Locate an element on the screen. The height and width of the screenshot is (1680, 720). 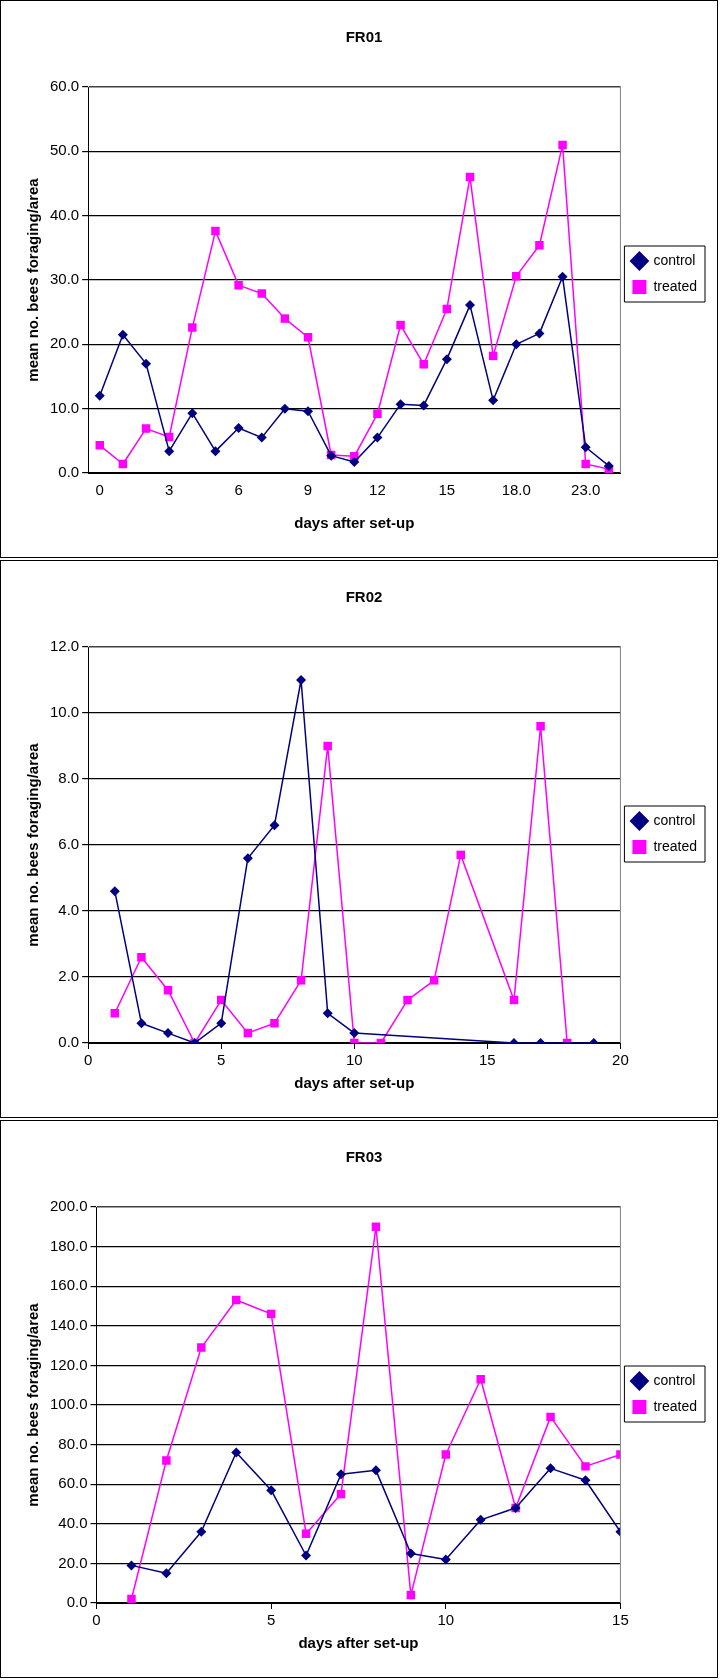
chart-title: FR02 is located at coordinates (364, 597).